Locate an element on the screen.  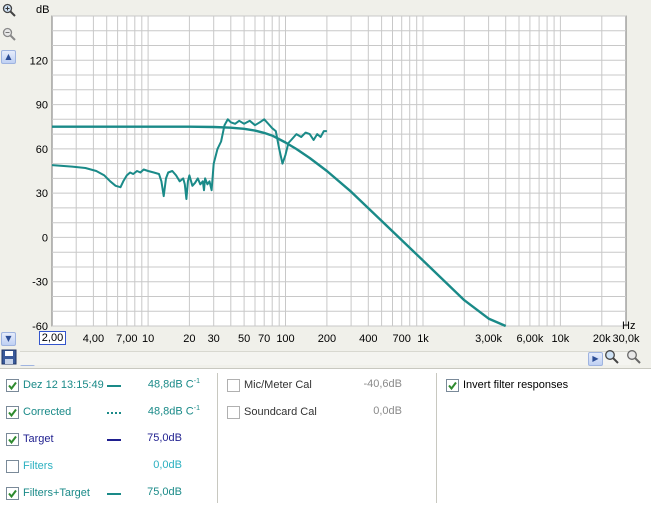
x-tick-label: 30 is located at coordinates (214, 339).